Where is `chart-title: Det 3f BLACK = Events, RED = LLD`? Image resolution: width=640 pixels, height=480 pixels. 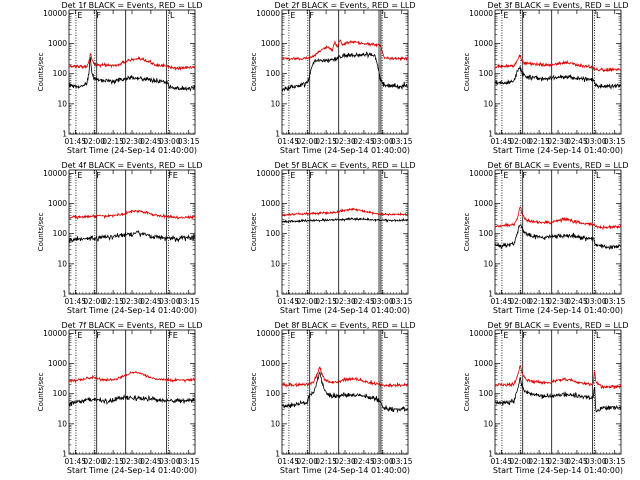
chart-title: Det 3f BLACK = Events, RED = LLD is located at coordinates (557, 5).